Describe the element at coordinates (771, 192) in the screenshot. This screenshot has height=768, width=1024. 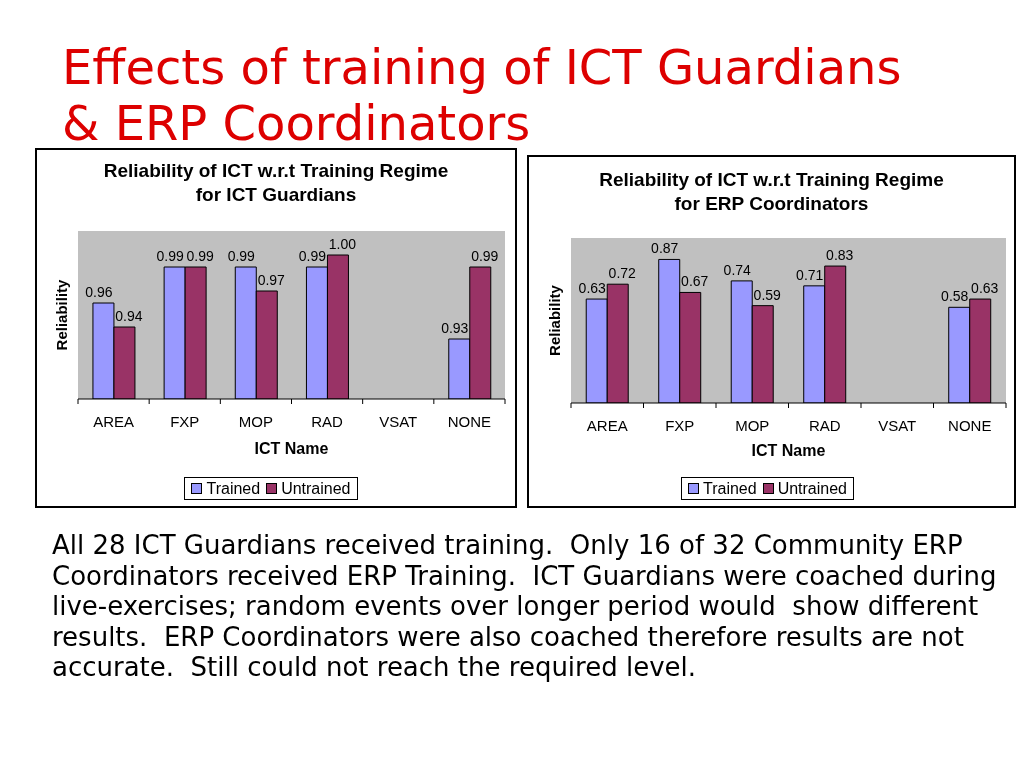
I see `chart-title: Reliability of ICT w.r.t Training Regime for ERP Coordinators` at that location.